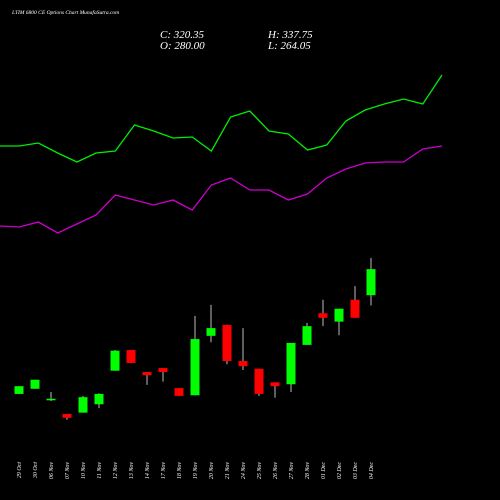 The image size is (500, 500). What do you see at coordinates (84, 471) in the screenshot?
I see `date-label: 10 Nov` at bounding box center [84, 471].